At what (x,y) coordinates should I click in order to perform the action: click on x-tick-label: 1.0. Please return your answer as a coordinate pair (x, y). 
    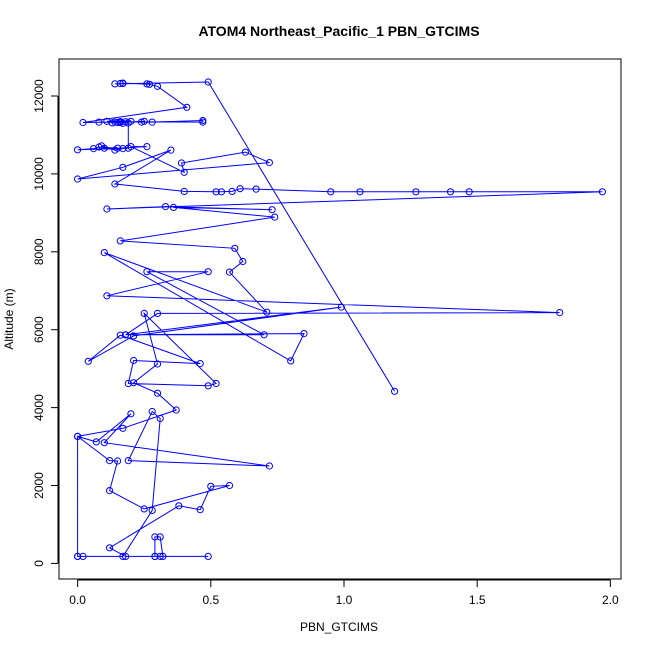
    Looking at the image, I should click on (344, 600).